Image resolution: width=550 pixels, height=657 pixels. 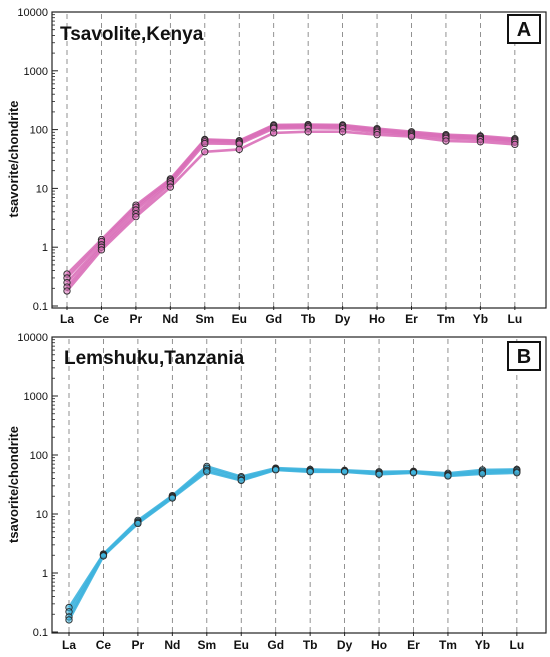 I want to click on panel-label: A, so click(x=524, y=30).